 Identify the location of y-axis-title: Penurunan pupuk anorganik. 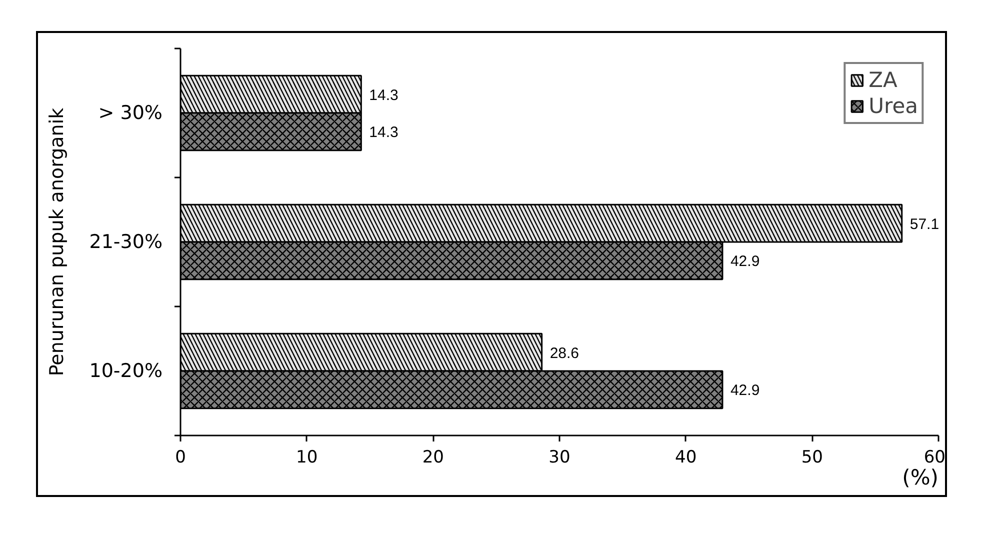
(57, 242).